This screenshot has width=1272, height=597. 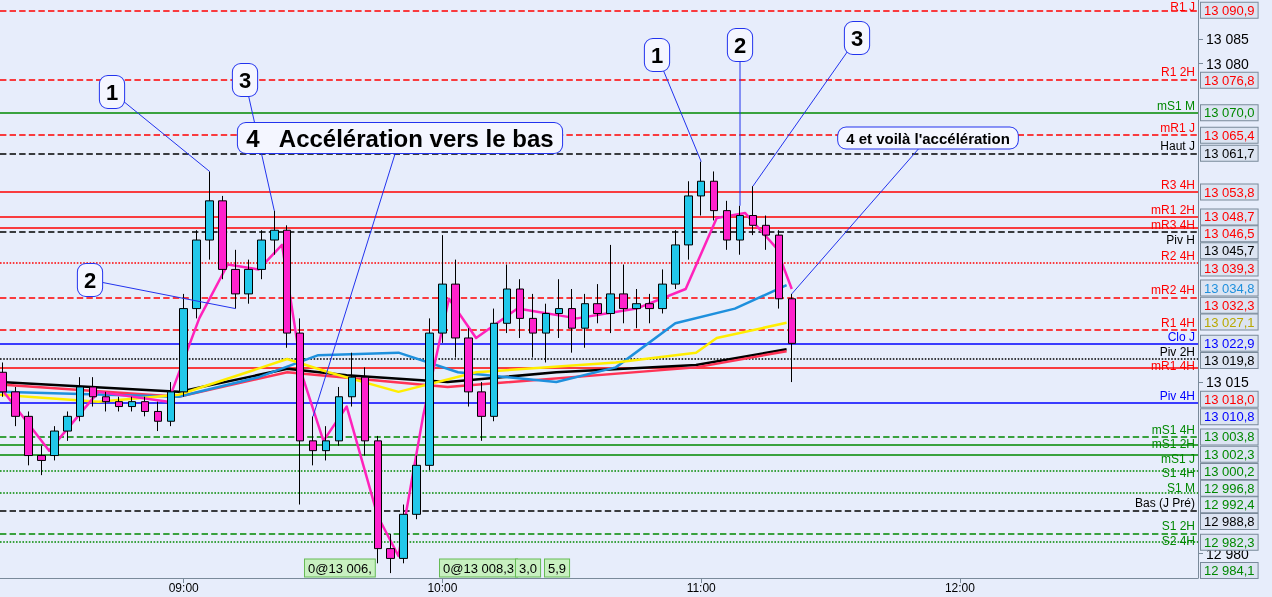 What do you see at coordinates (1177, 351) in the screenshot?
I see `ref-line-label: Piv 2H` at bounding box center [1177, 351].